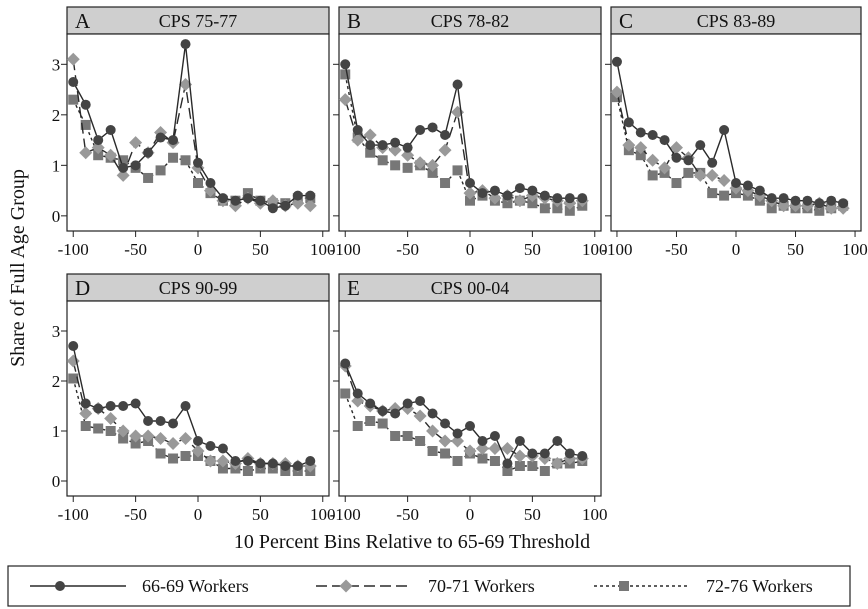 The image size is (868, 609). I want to click on legend-box, so click(429, 586).